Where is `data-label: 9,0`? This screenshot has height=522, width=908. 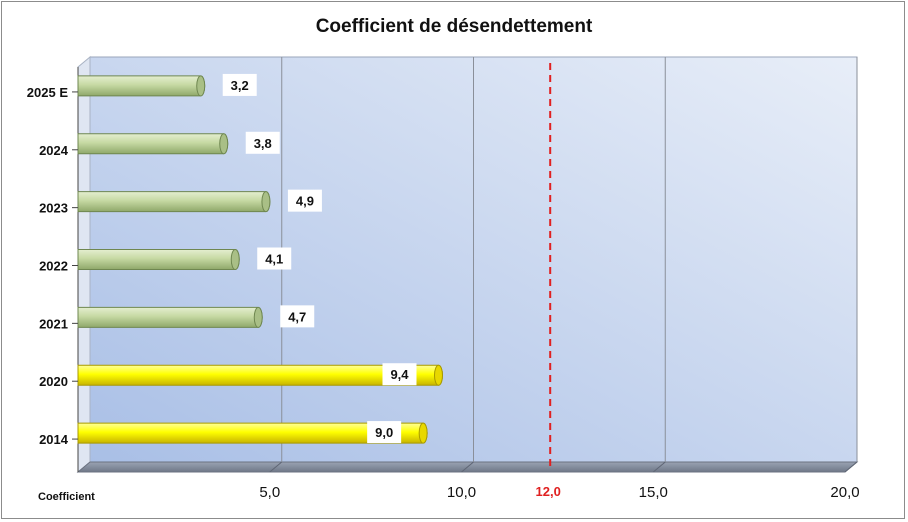
data-label: 9,0 is located at coordinates (384, 432).